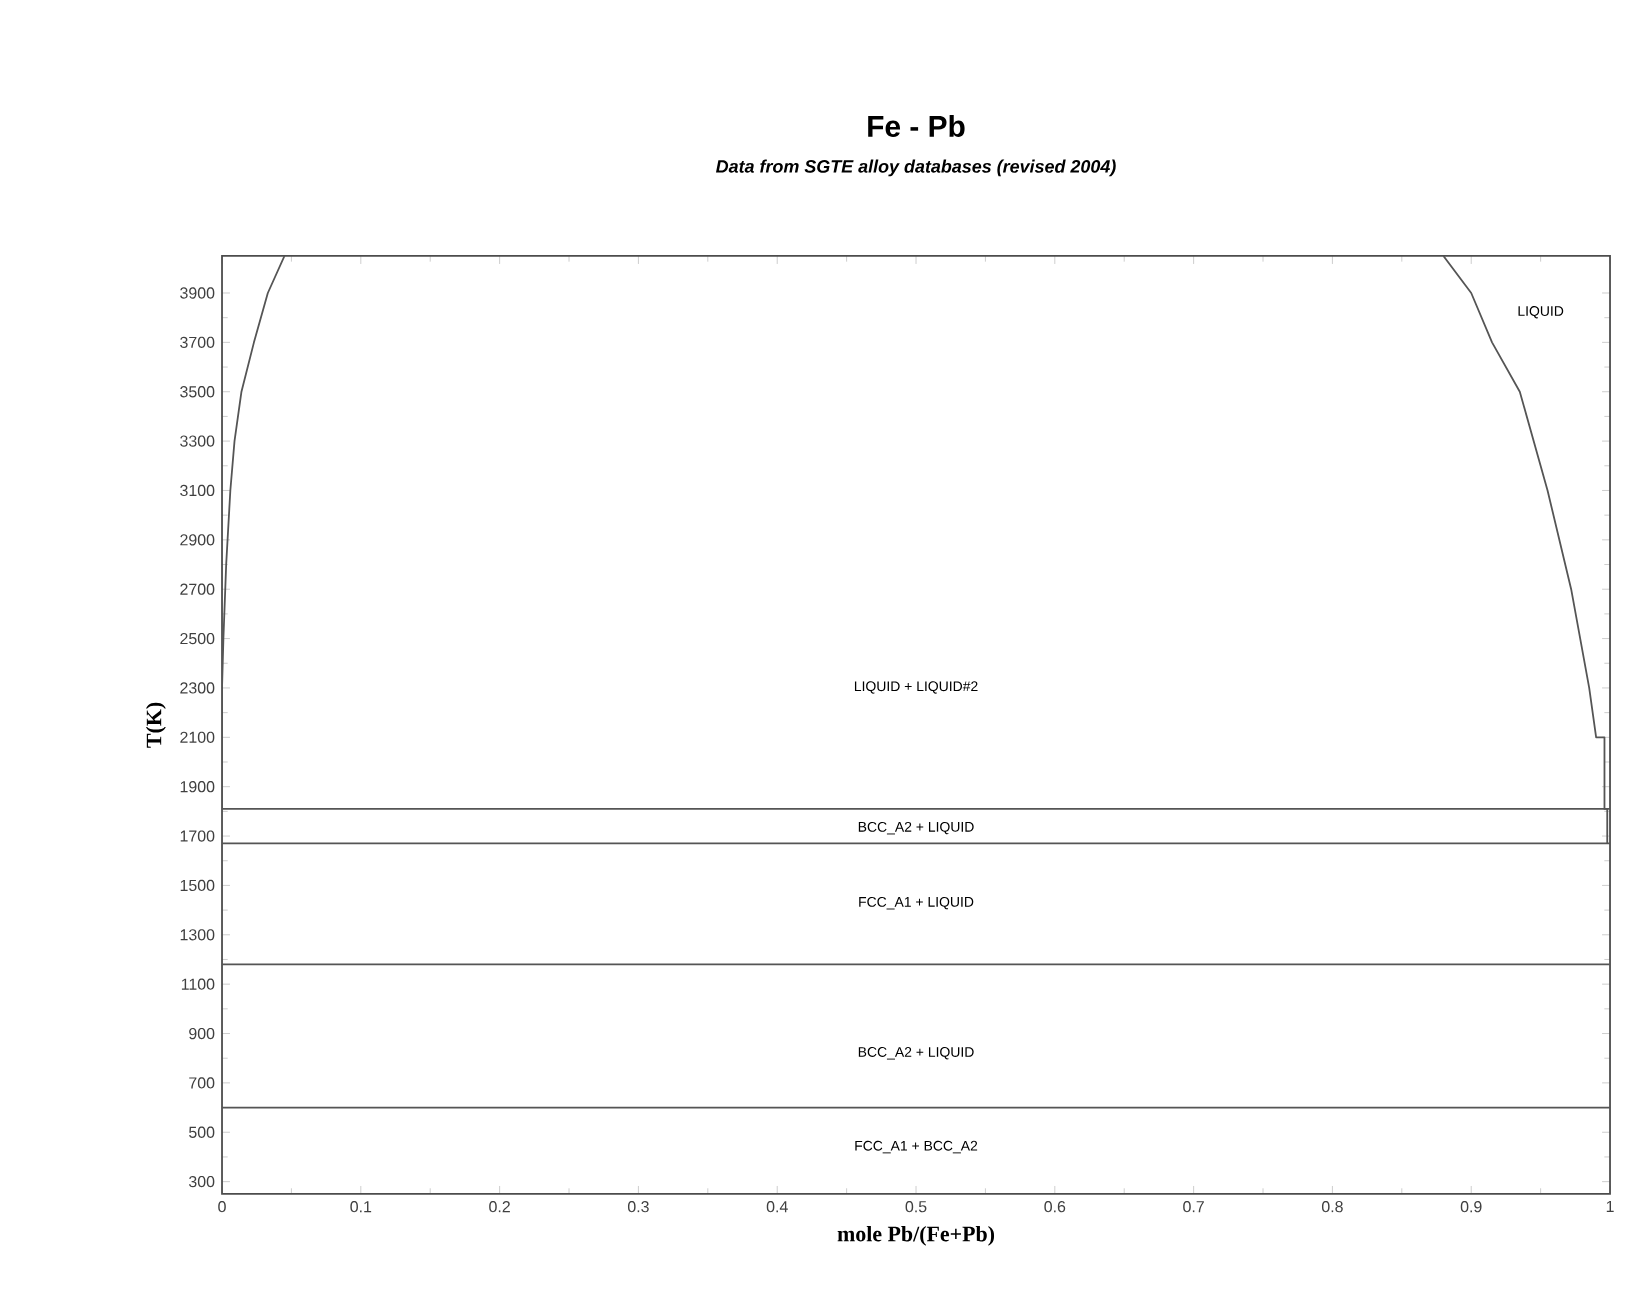 This screenshot has height=1310, width=1640. Describe the element at coordinates (916, 1236) in the screenshot. I see `x-axis-title: mole Pb/(Fe+Pb)` at that location.